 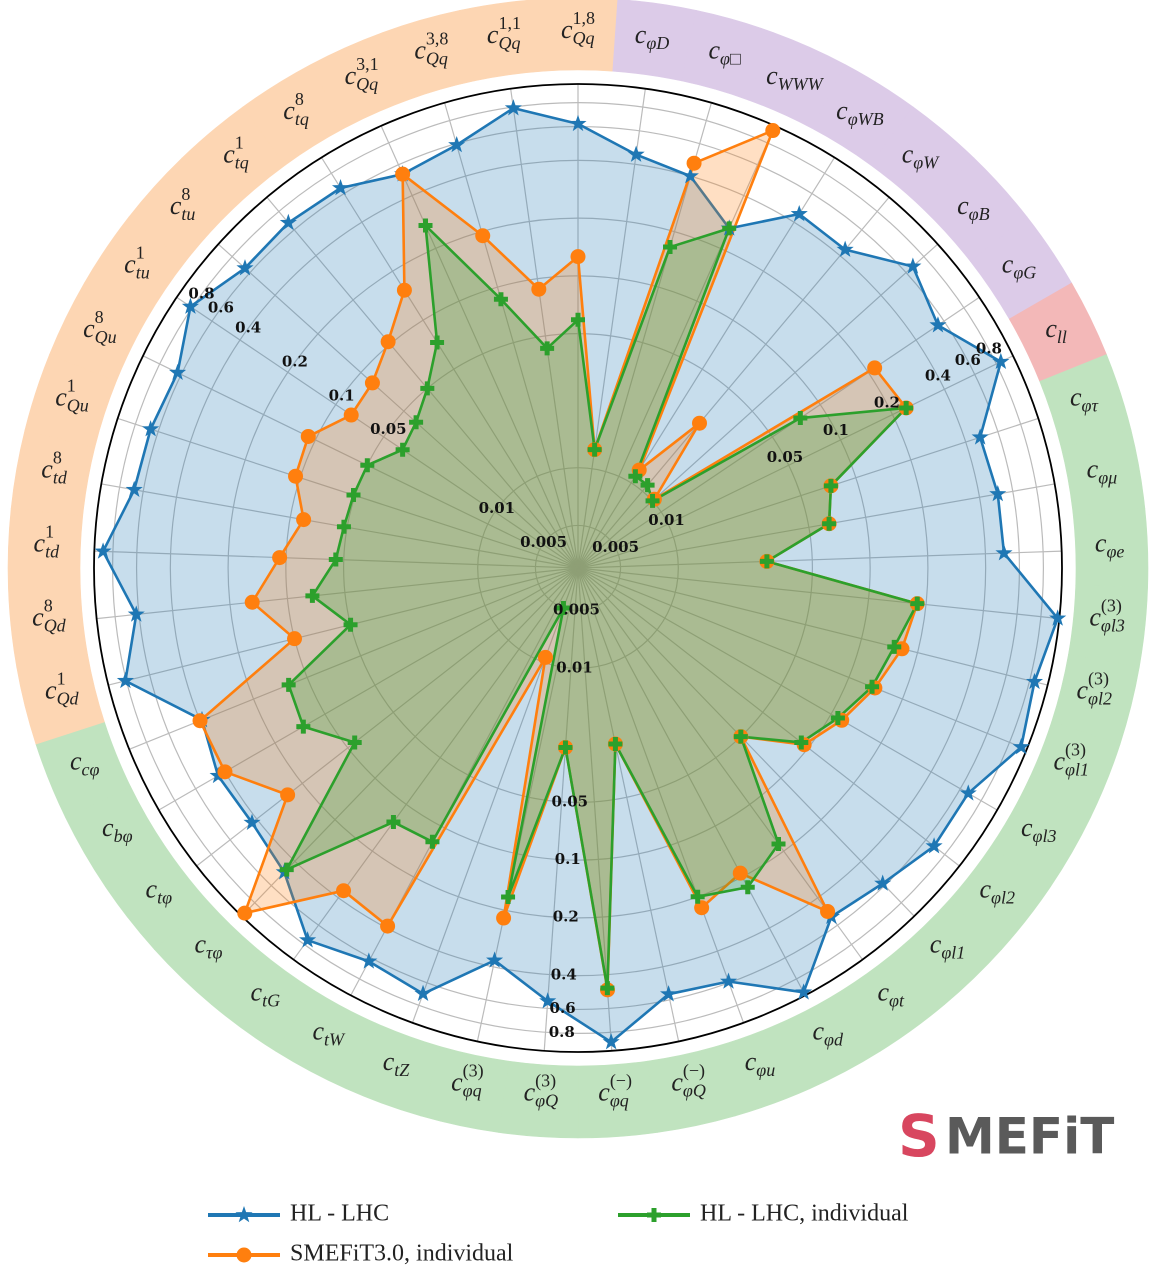 What do you see at coordinates (1029, 1137) in the screenshot?
I see `logo-text: MEFiT` at bounding box center [1029, 1137].